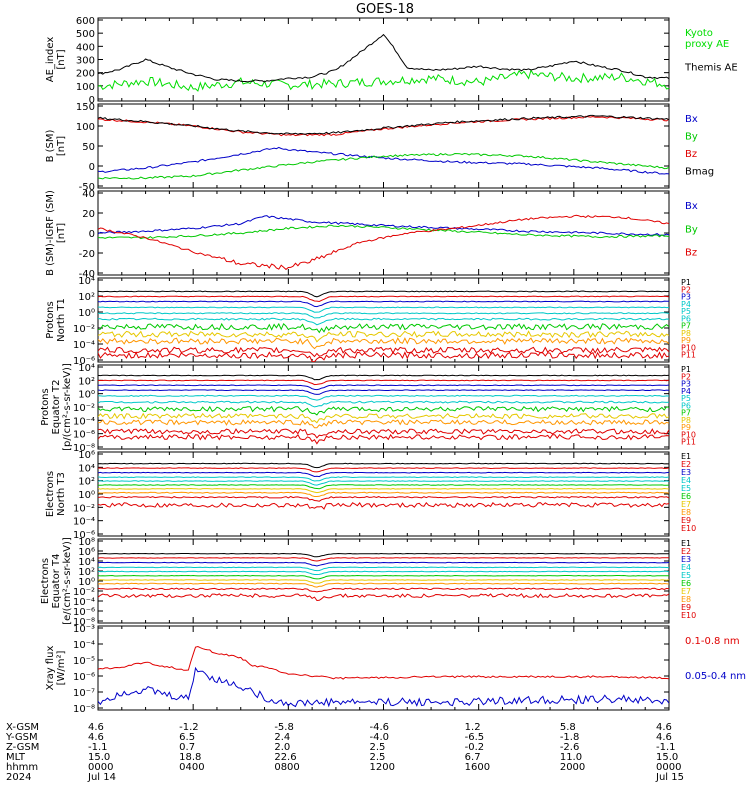 The image size is (750, 800). Describe the element at coordinates (286, 767) in the screenshot. I see `footer-value: 0800` at that location.